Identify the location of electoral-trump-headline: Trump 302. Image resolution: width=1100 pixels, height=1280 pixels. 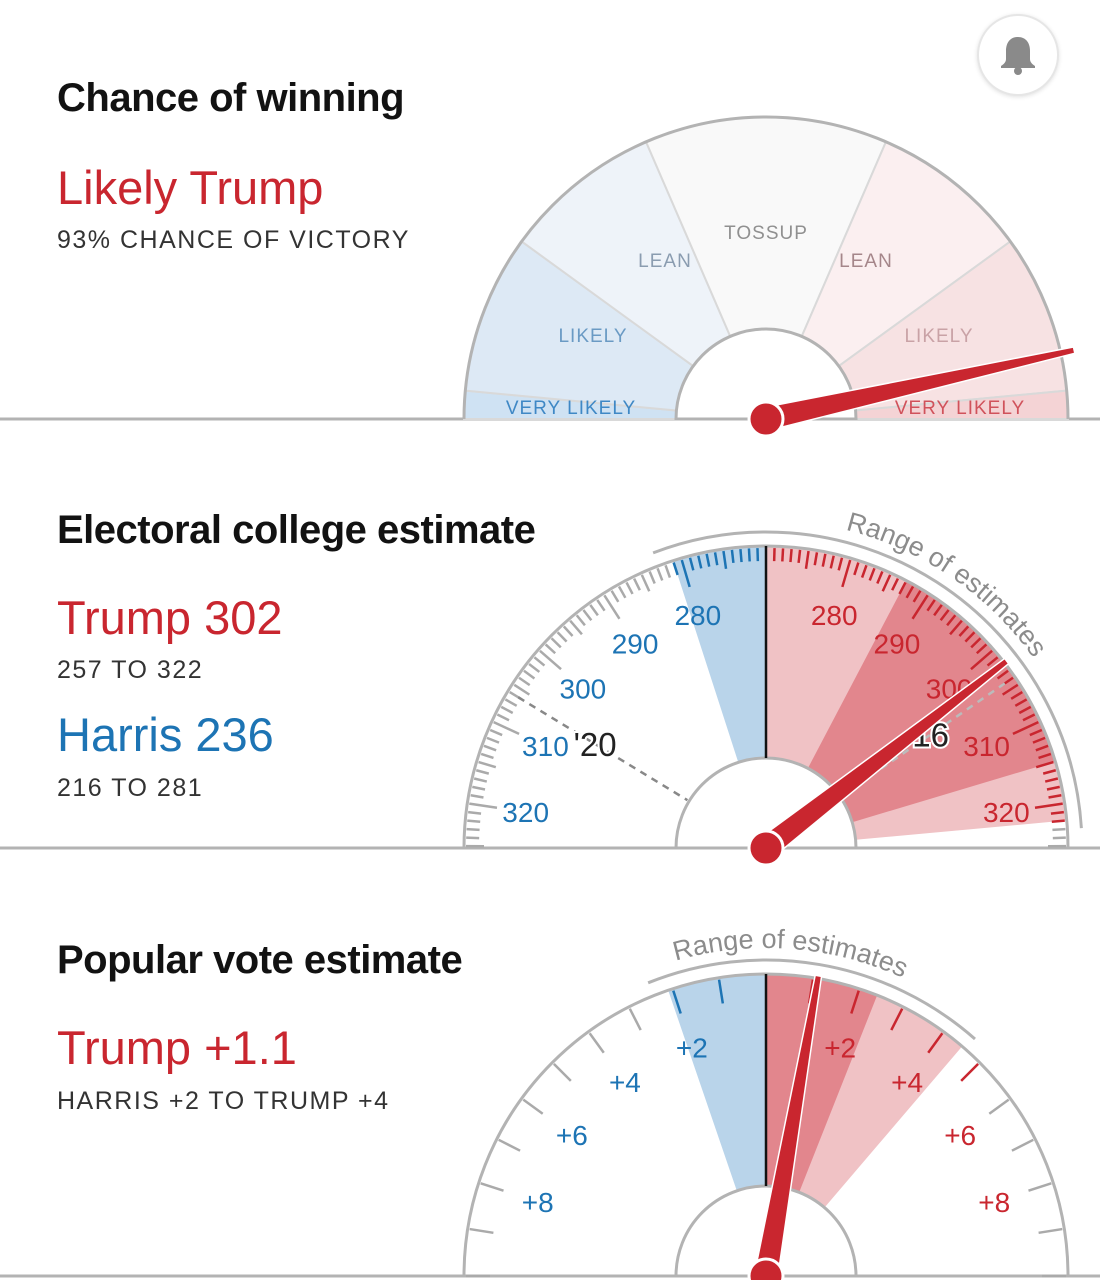
(170, 617).